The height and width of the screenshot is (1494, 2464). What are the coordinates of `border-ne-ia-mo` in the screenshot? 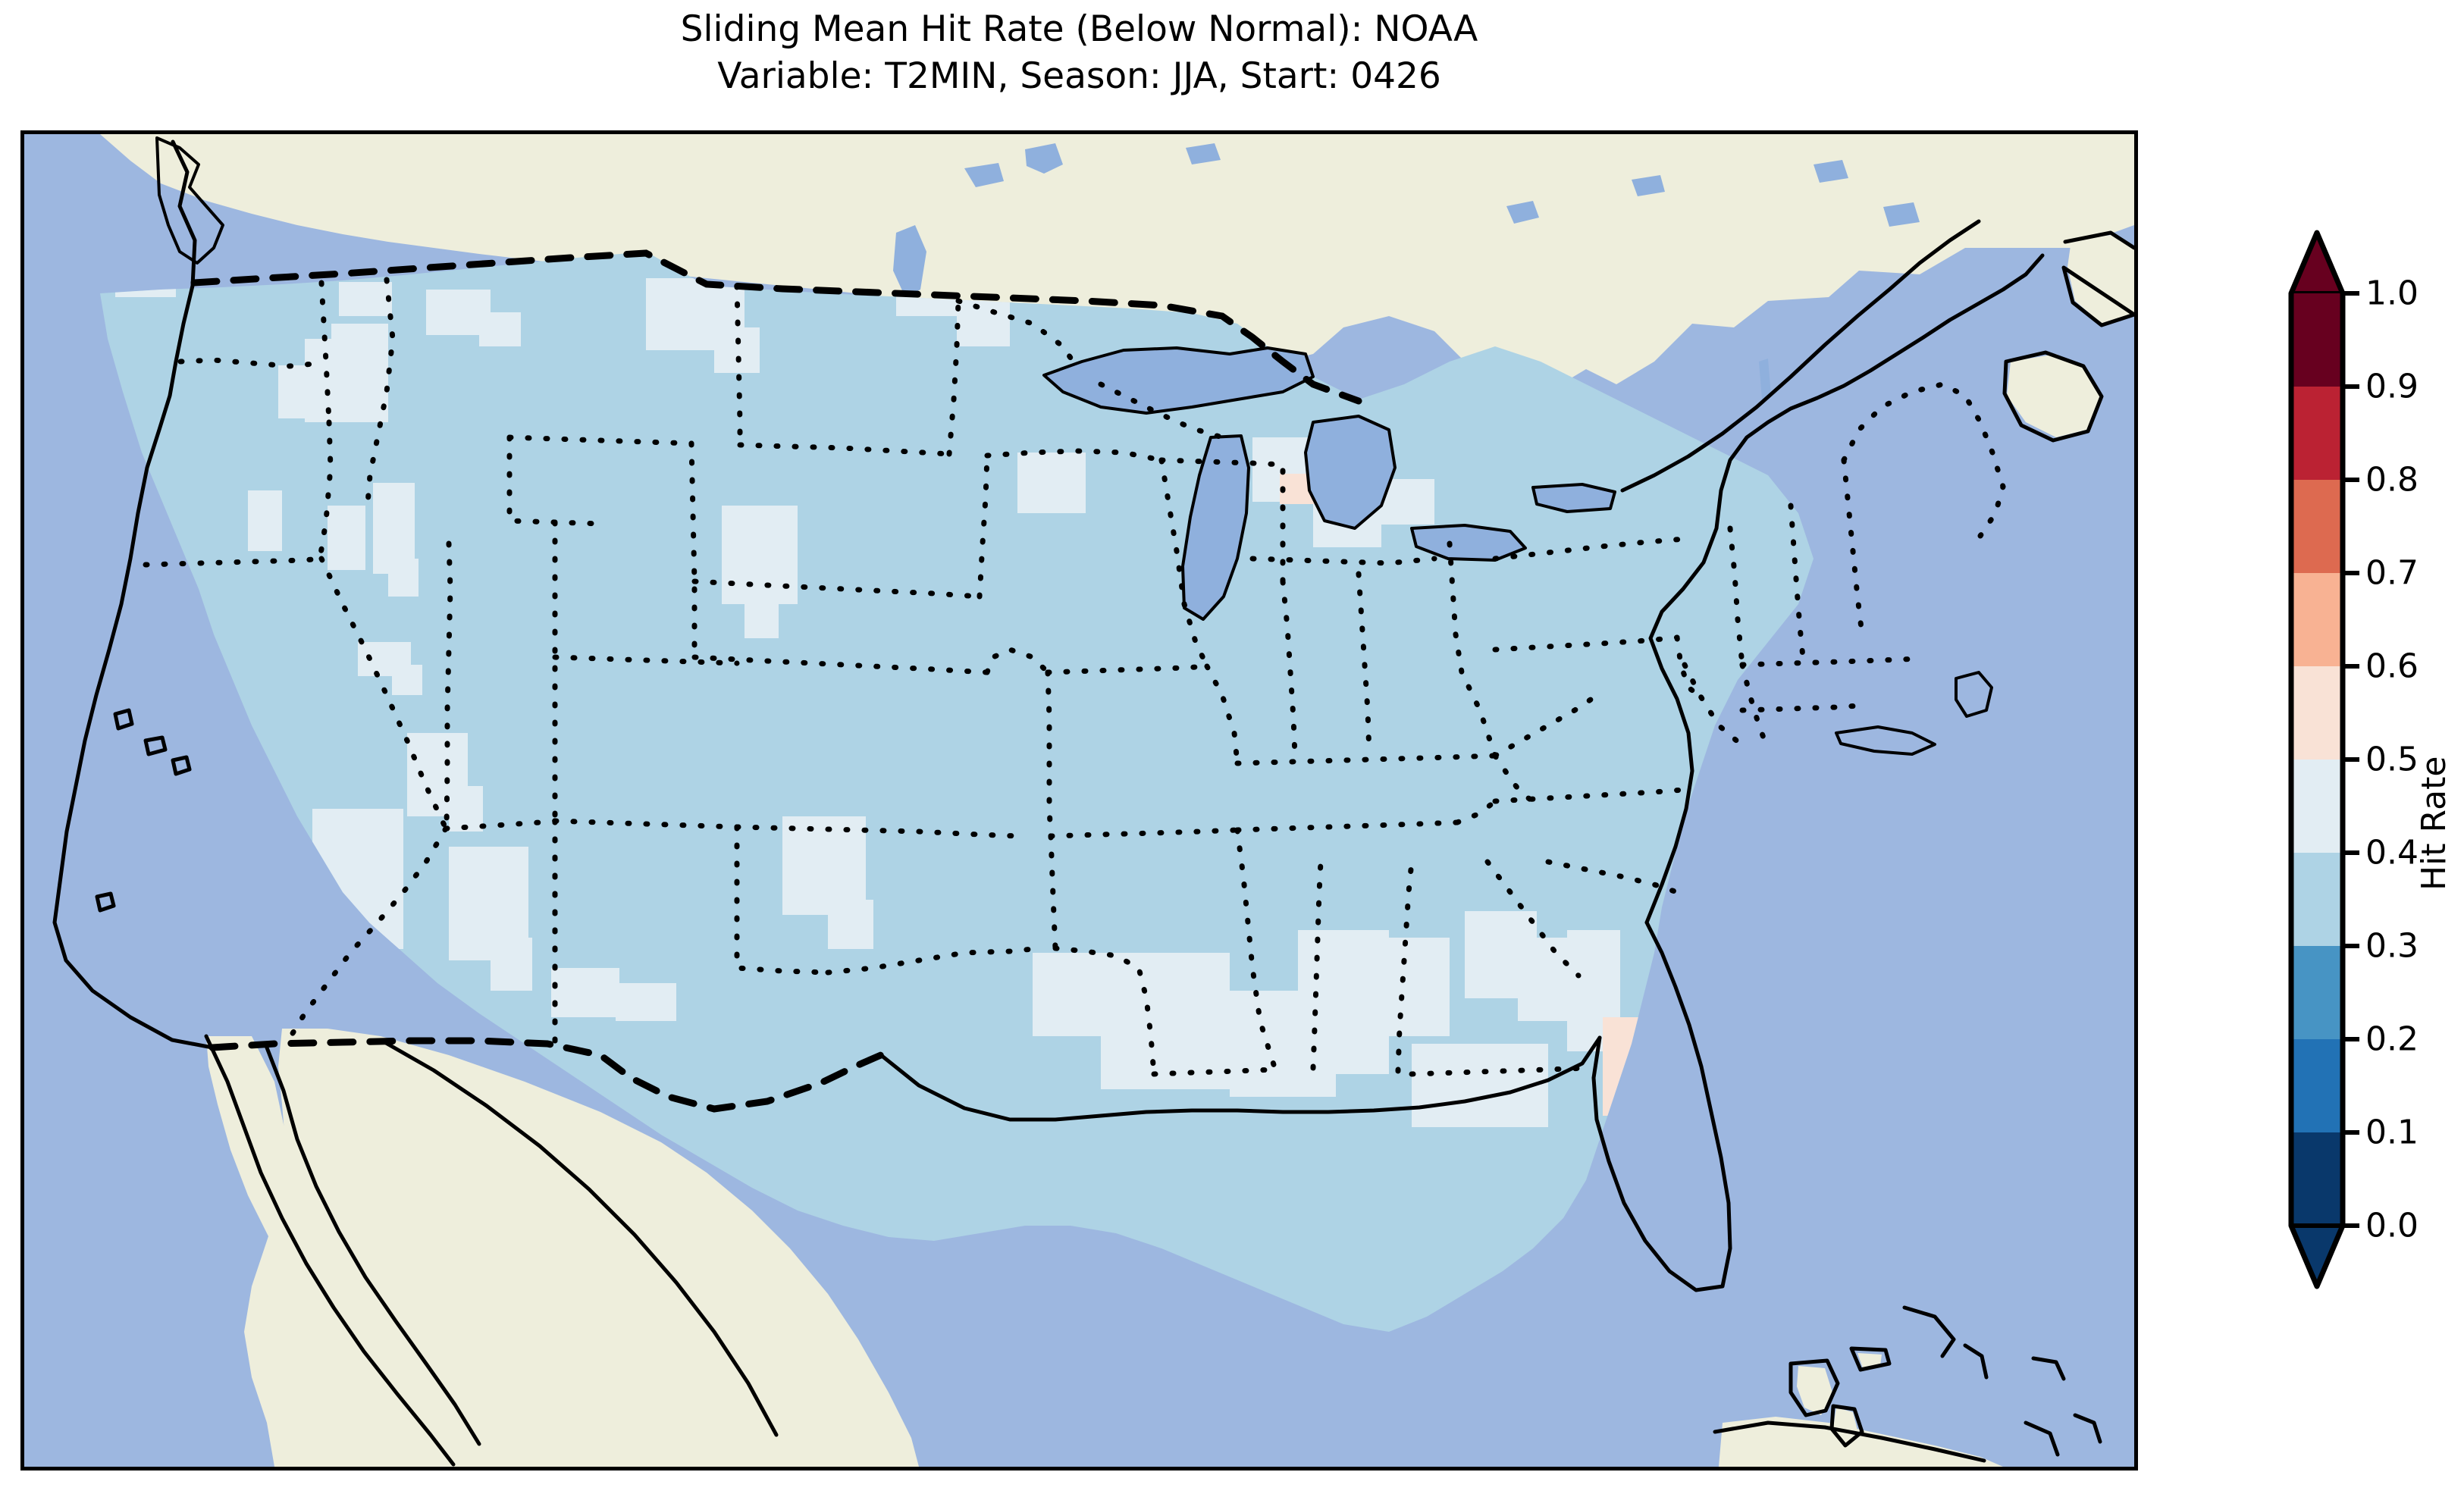 It's located at (1018, 661).